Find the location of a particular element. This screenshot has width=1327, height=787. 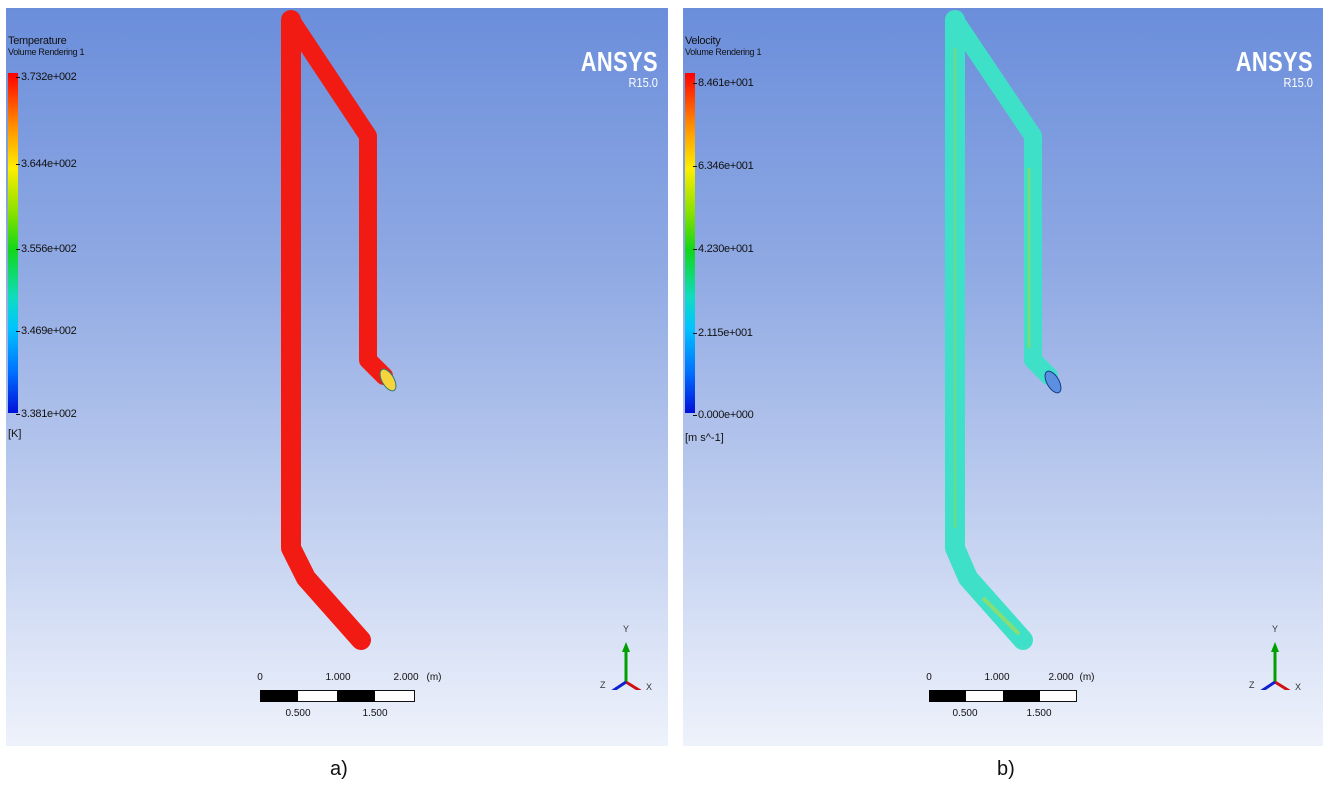

legend-tick: 3.644e+002 is located at coordinates (46, 164).